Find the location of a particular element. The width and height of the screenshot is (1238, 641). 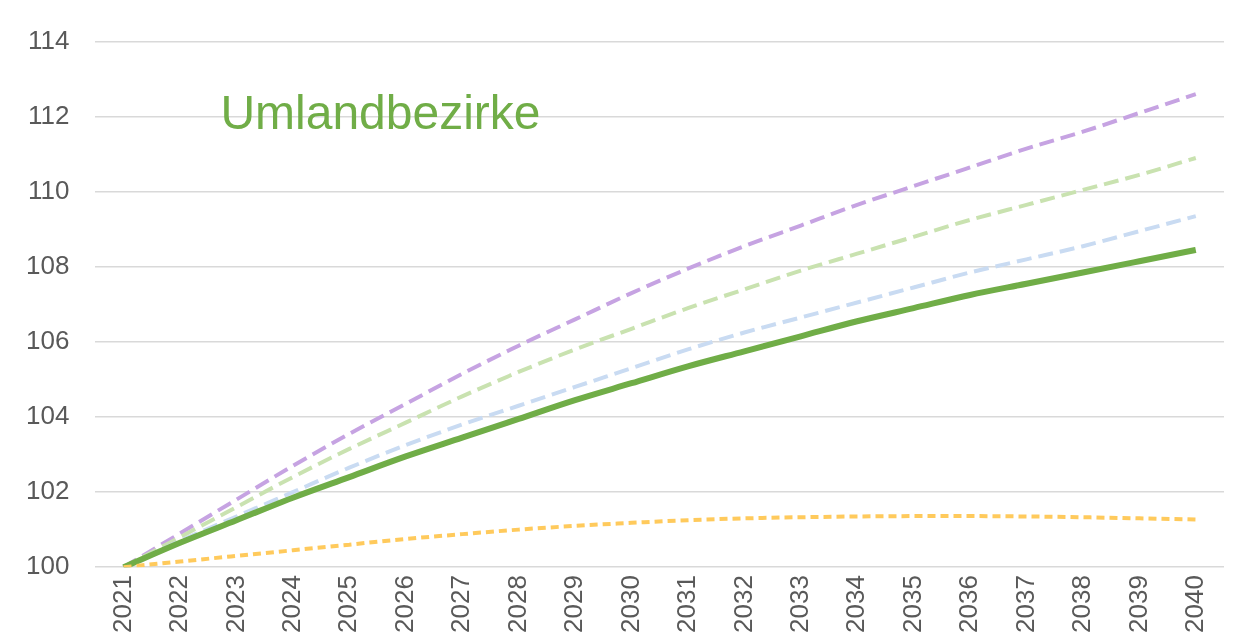

y-tick-label: 102 is located at coordinates (47, 490).